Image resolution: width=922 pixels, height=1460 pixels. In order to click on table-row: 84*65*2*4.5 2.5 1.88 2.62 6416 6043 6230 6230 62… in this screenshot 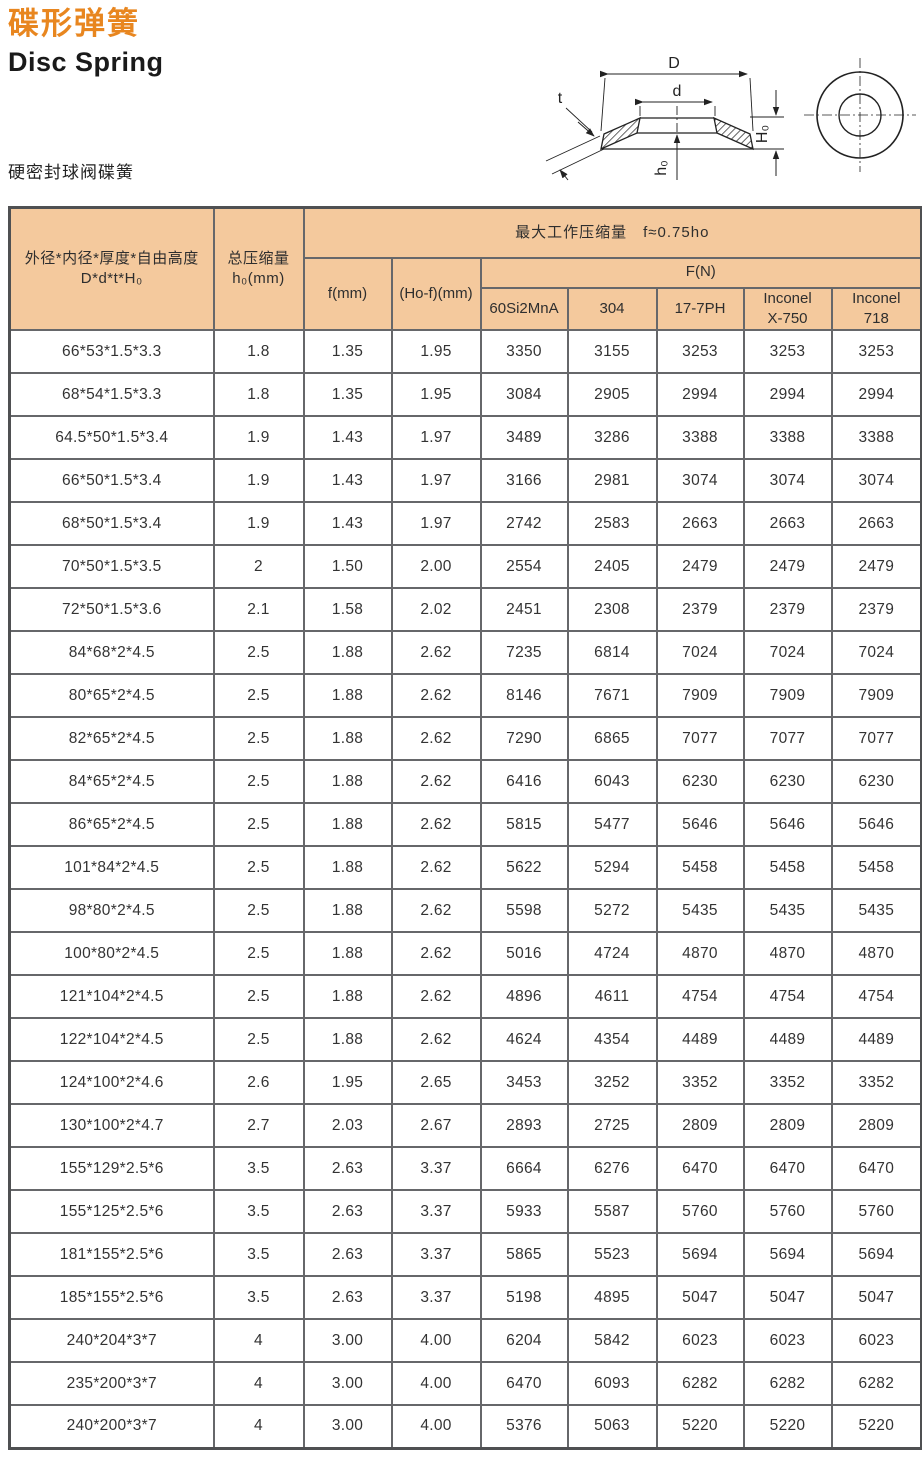, I will do `click(465, 781)`.